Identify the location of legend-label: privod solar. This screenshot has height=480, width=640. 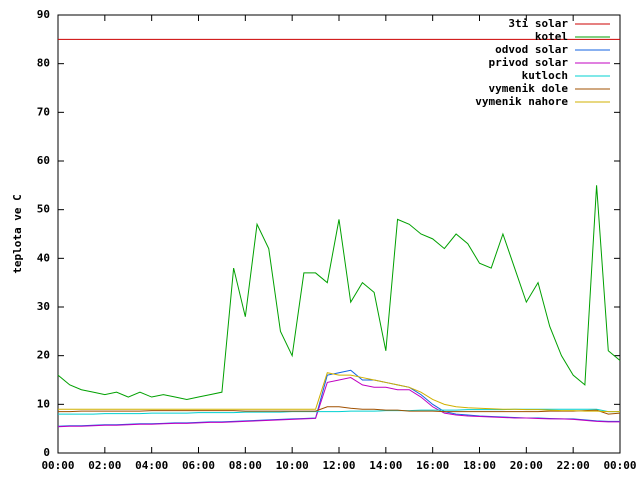
(529, 62).